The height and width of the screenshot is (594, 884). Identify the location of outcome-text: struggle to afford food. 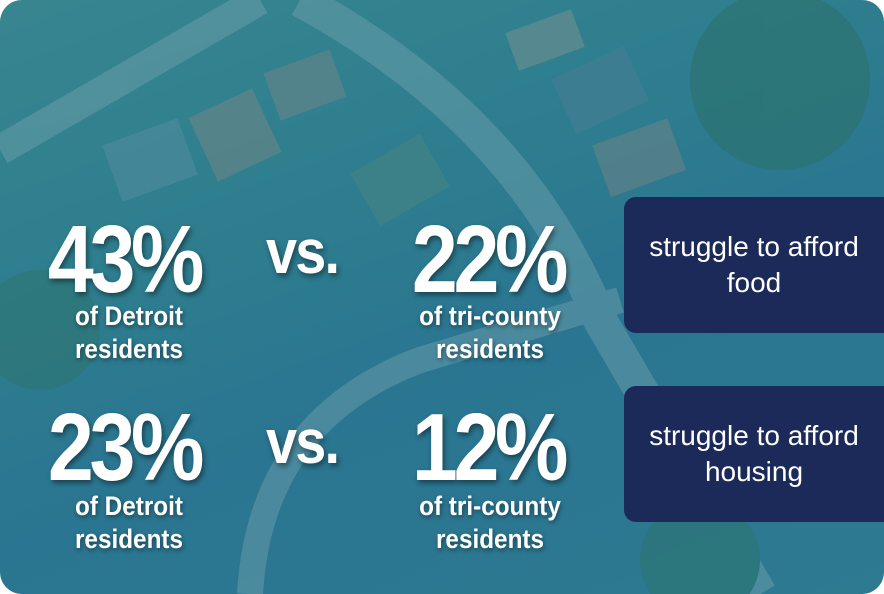
(754, 264).